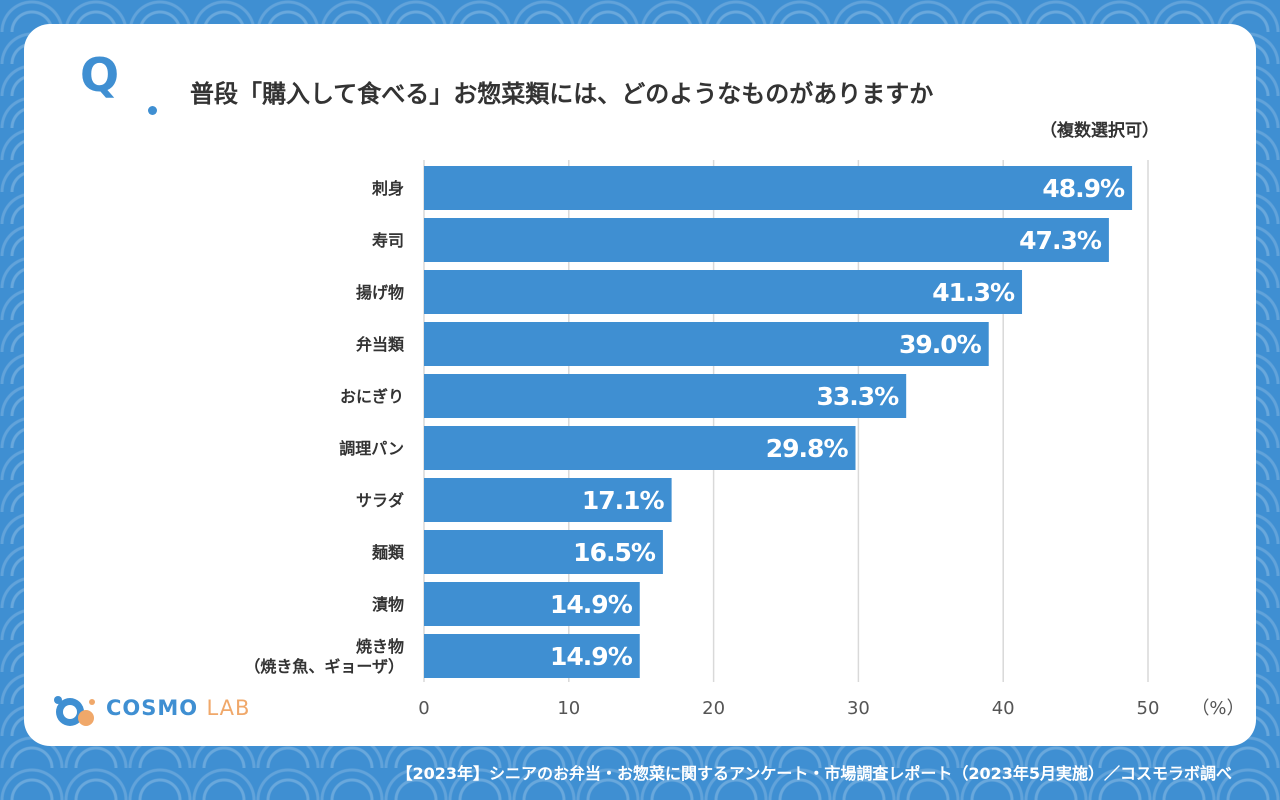 The image size is (1280, 800). Describe the element at coordinates (387, 188) in the screenshot. I see `category-label: 刺身` at that location.